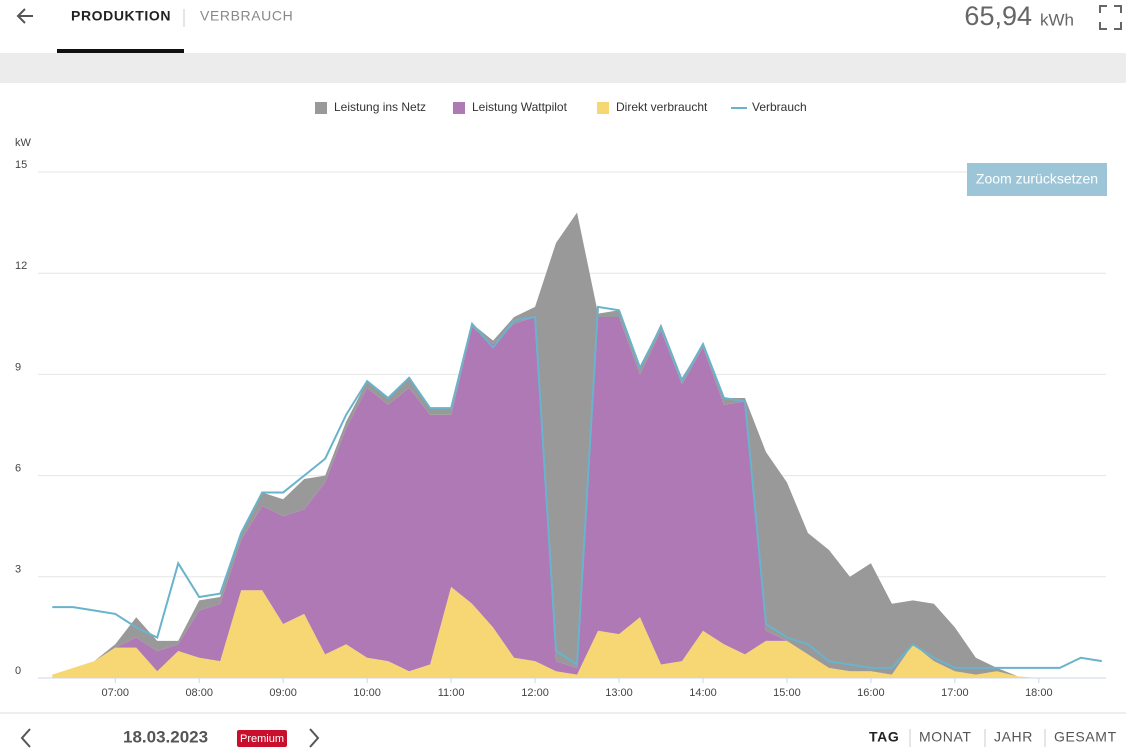  What do you see at coordinates (993, 738) in the screenshot?
I see `period-tabs: TAG MONAT JAHR GESAMT` at bounding box center [993, 738].